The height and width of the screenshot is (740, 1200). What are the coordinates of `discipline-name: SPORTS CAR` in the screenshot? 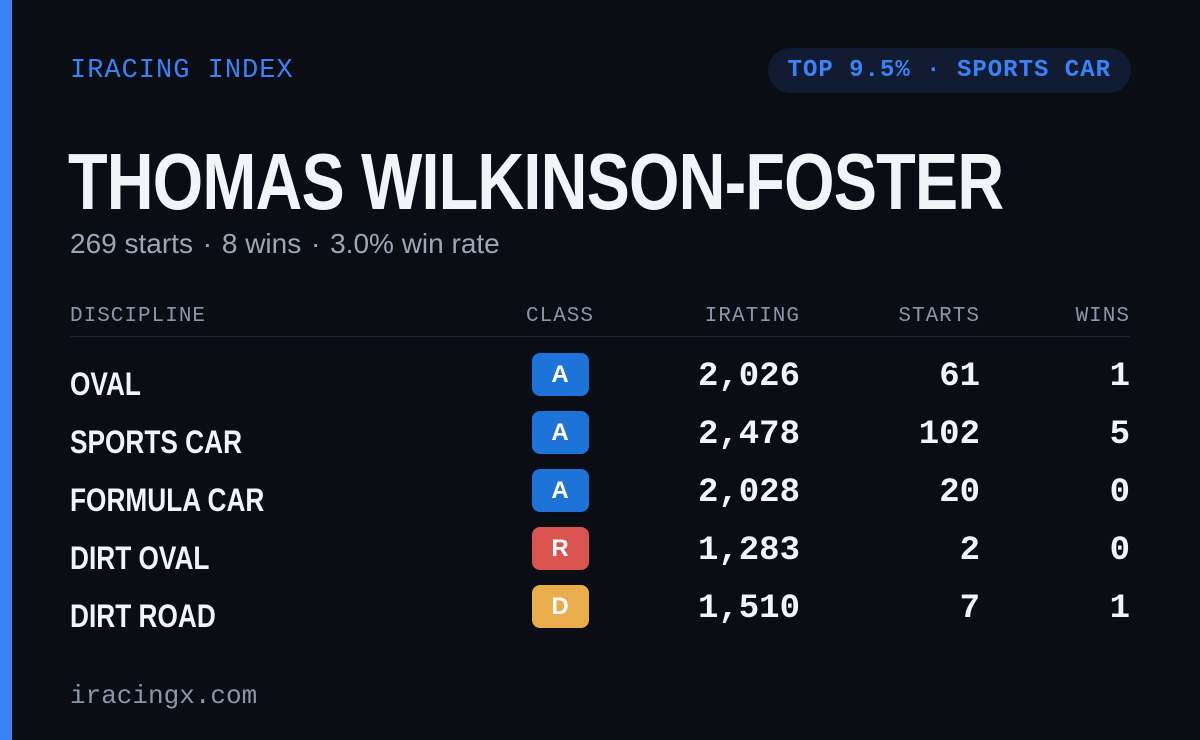 It's located at (156, 441).